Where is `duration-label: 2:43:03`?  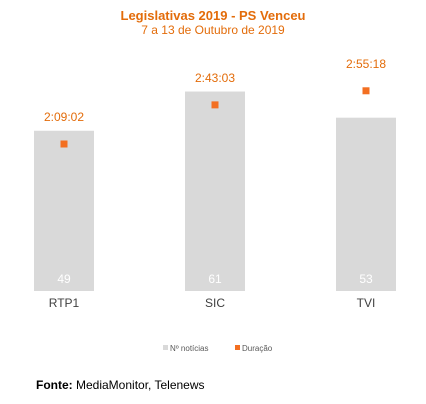
duration-label: 2:43:03 is located at coordinates (215, 78).